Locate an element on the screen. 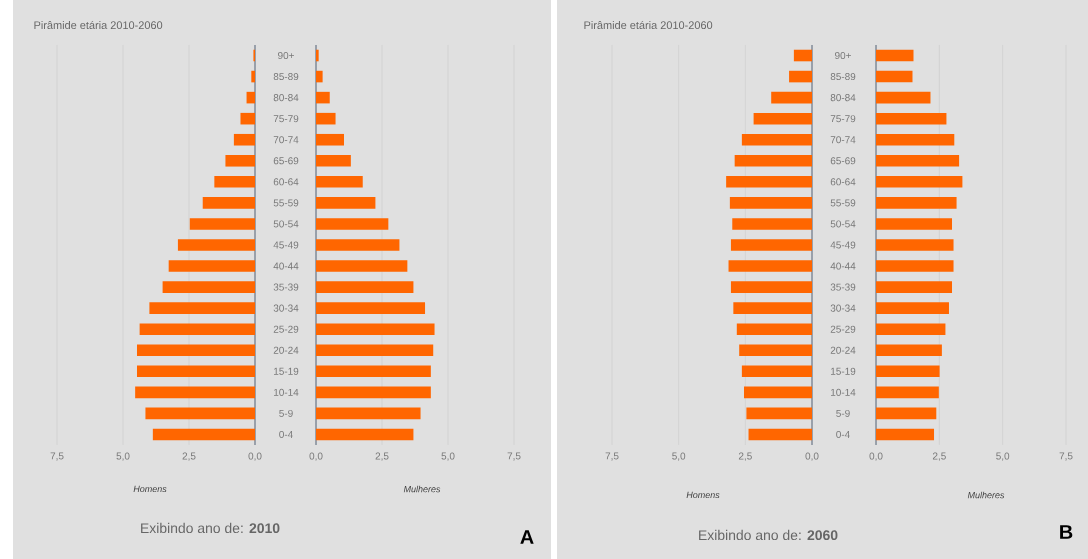 The height and width of the screenshot is (559, 1088). text: Exibindo ano de: 2010 is located at coordinates (210, 528).